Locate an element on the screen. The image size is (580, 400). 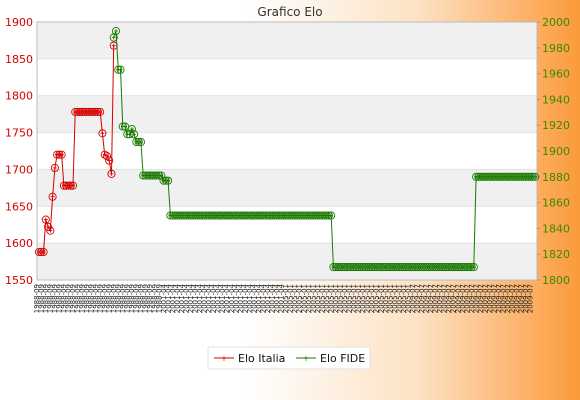
y-left-tick-label: 1900 is located at coordinates (19, 22).